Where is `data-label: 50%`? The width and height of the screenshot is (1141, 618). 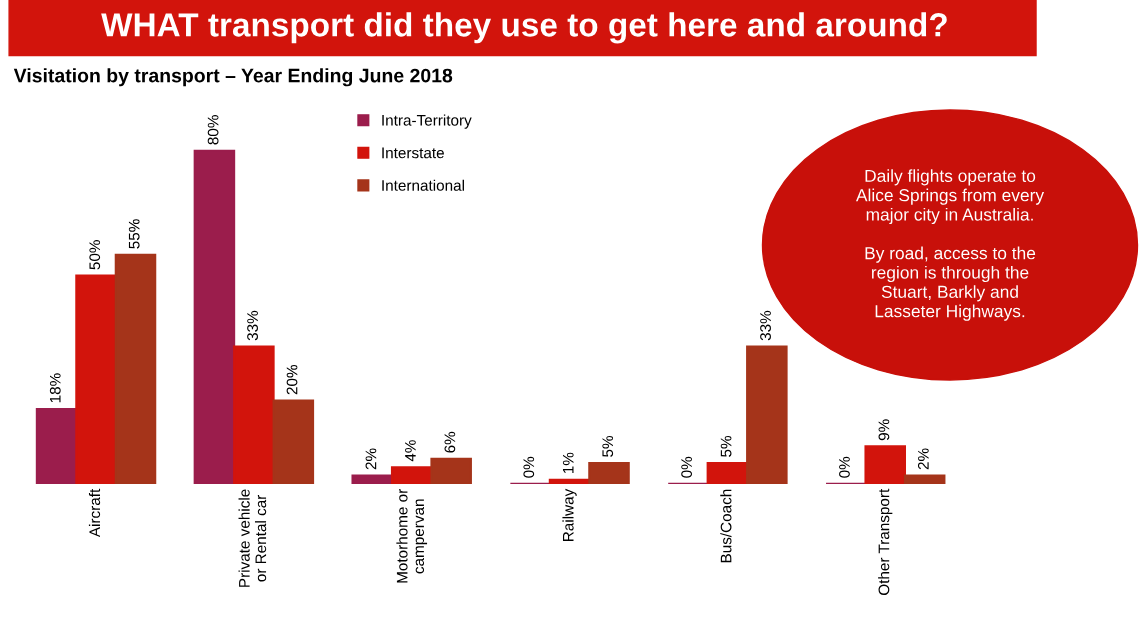 data-label: 50% is located at coordinates (95, 255).